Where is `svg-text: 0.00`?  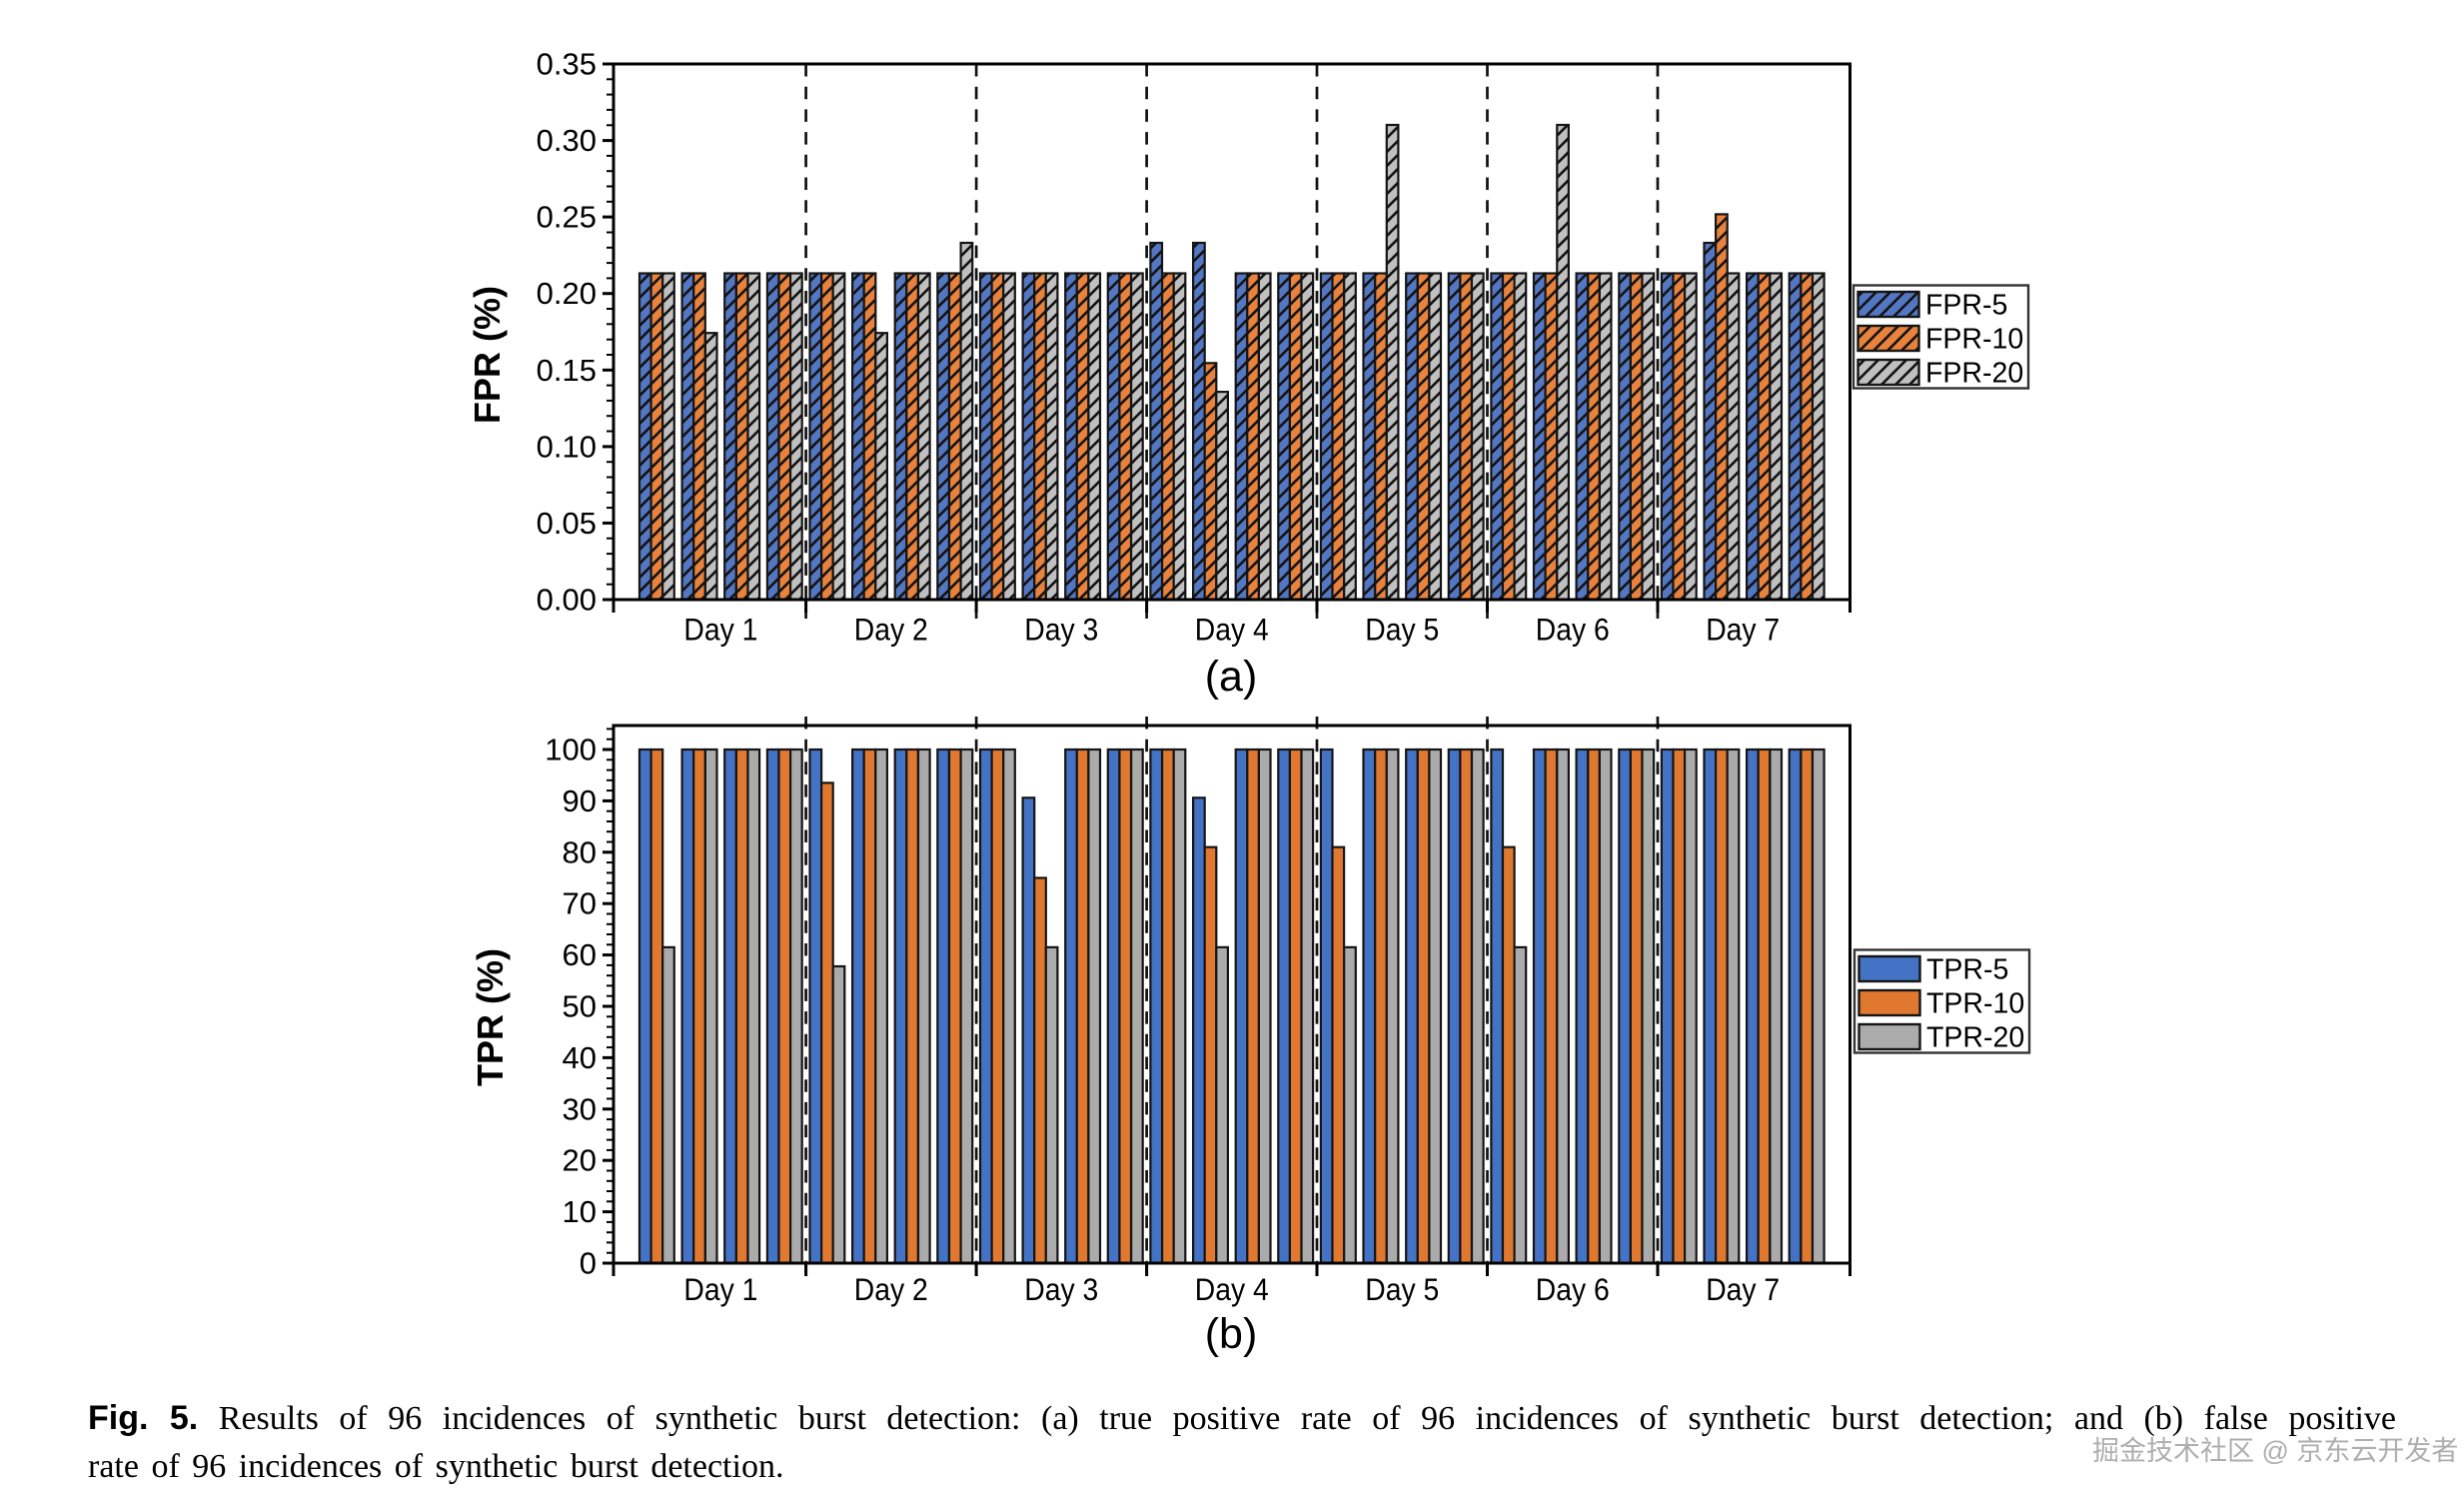 svg-text: 0.00 is located at coordinates (567, 600).